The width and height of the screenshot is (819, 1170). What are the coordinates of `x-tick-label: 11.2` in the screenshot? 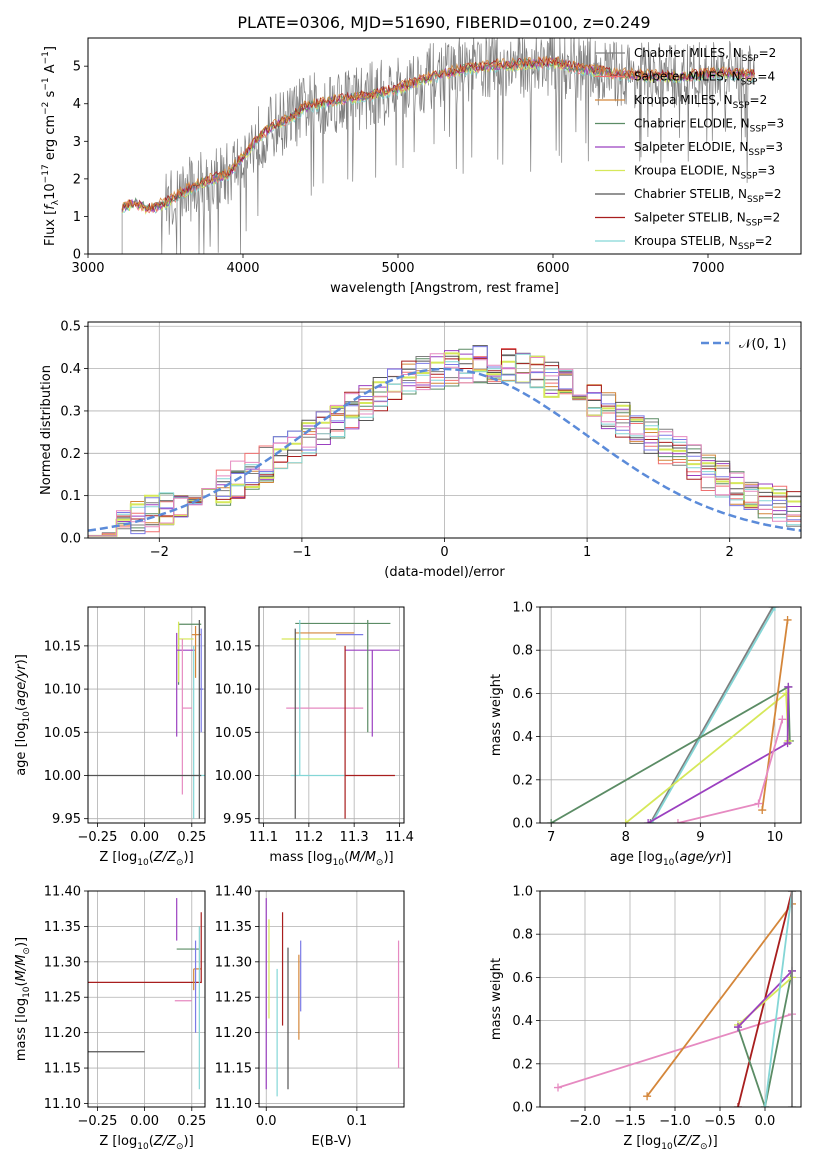 It's located at (308, 837).